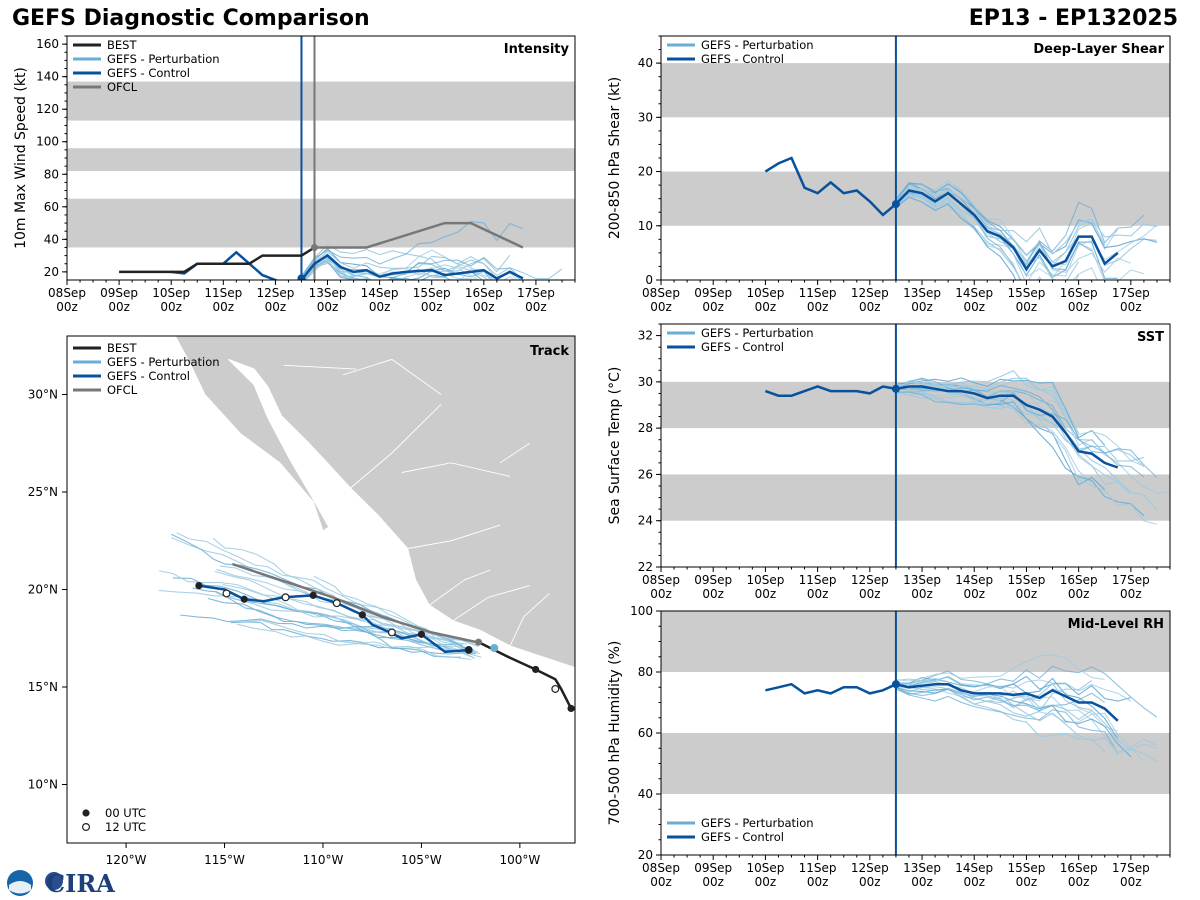 The height and width of the screenshot is (900, 1200). What do you see at coordinates (419, 235) in the screenshot?
I see `ofcl-line` at bounding box center [419, 235].